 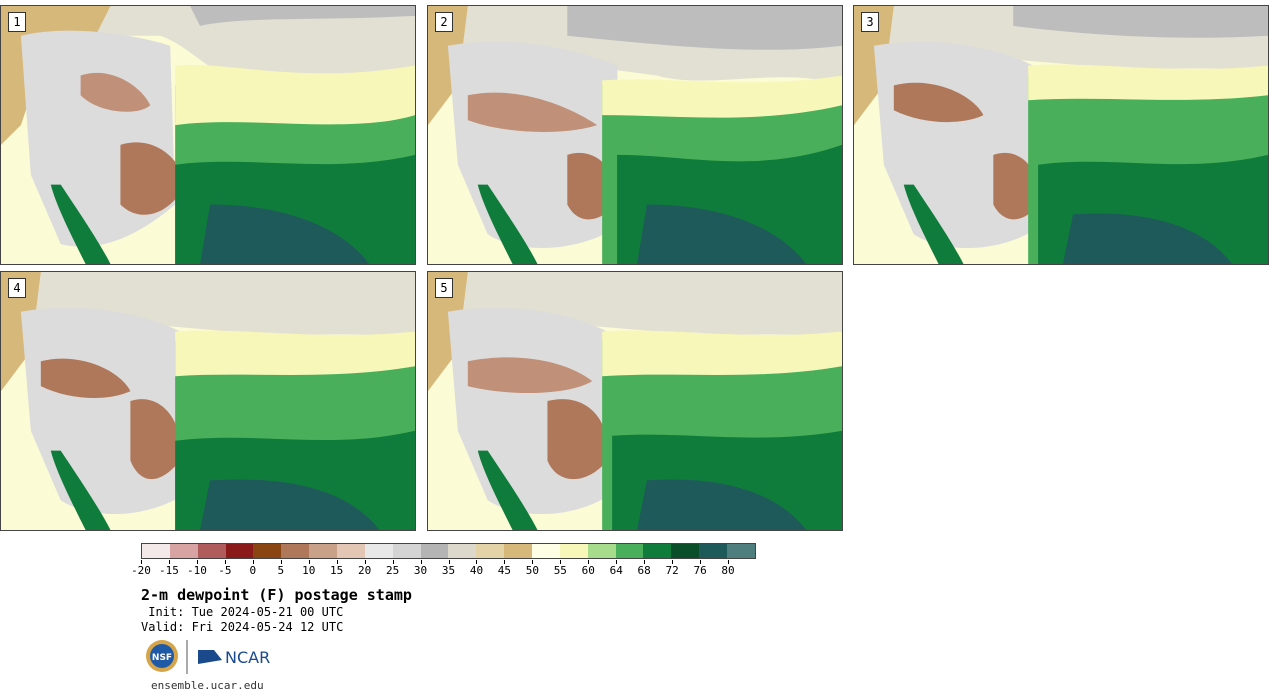 What do you see at coordinates (17, 288) in the screenshot?
I see `panel-number: 4` at bounding box center [17, 288].